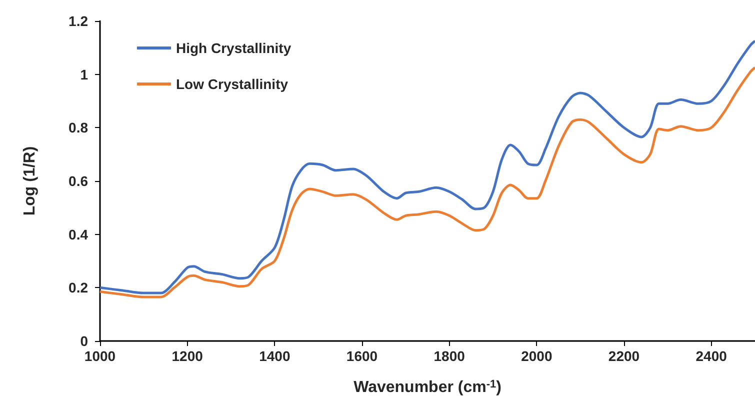 This screenshot has width=755, height=415. I want to click on y-tick-label: 0.4, so click(78, 234).